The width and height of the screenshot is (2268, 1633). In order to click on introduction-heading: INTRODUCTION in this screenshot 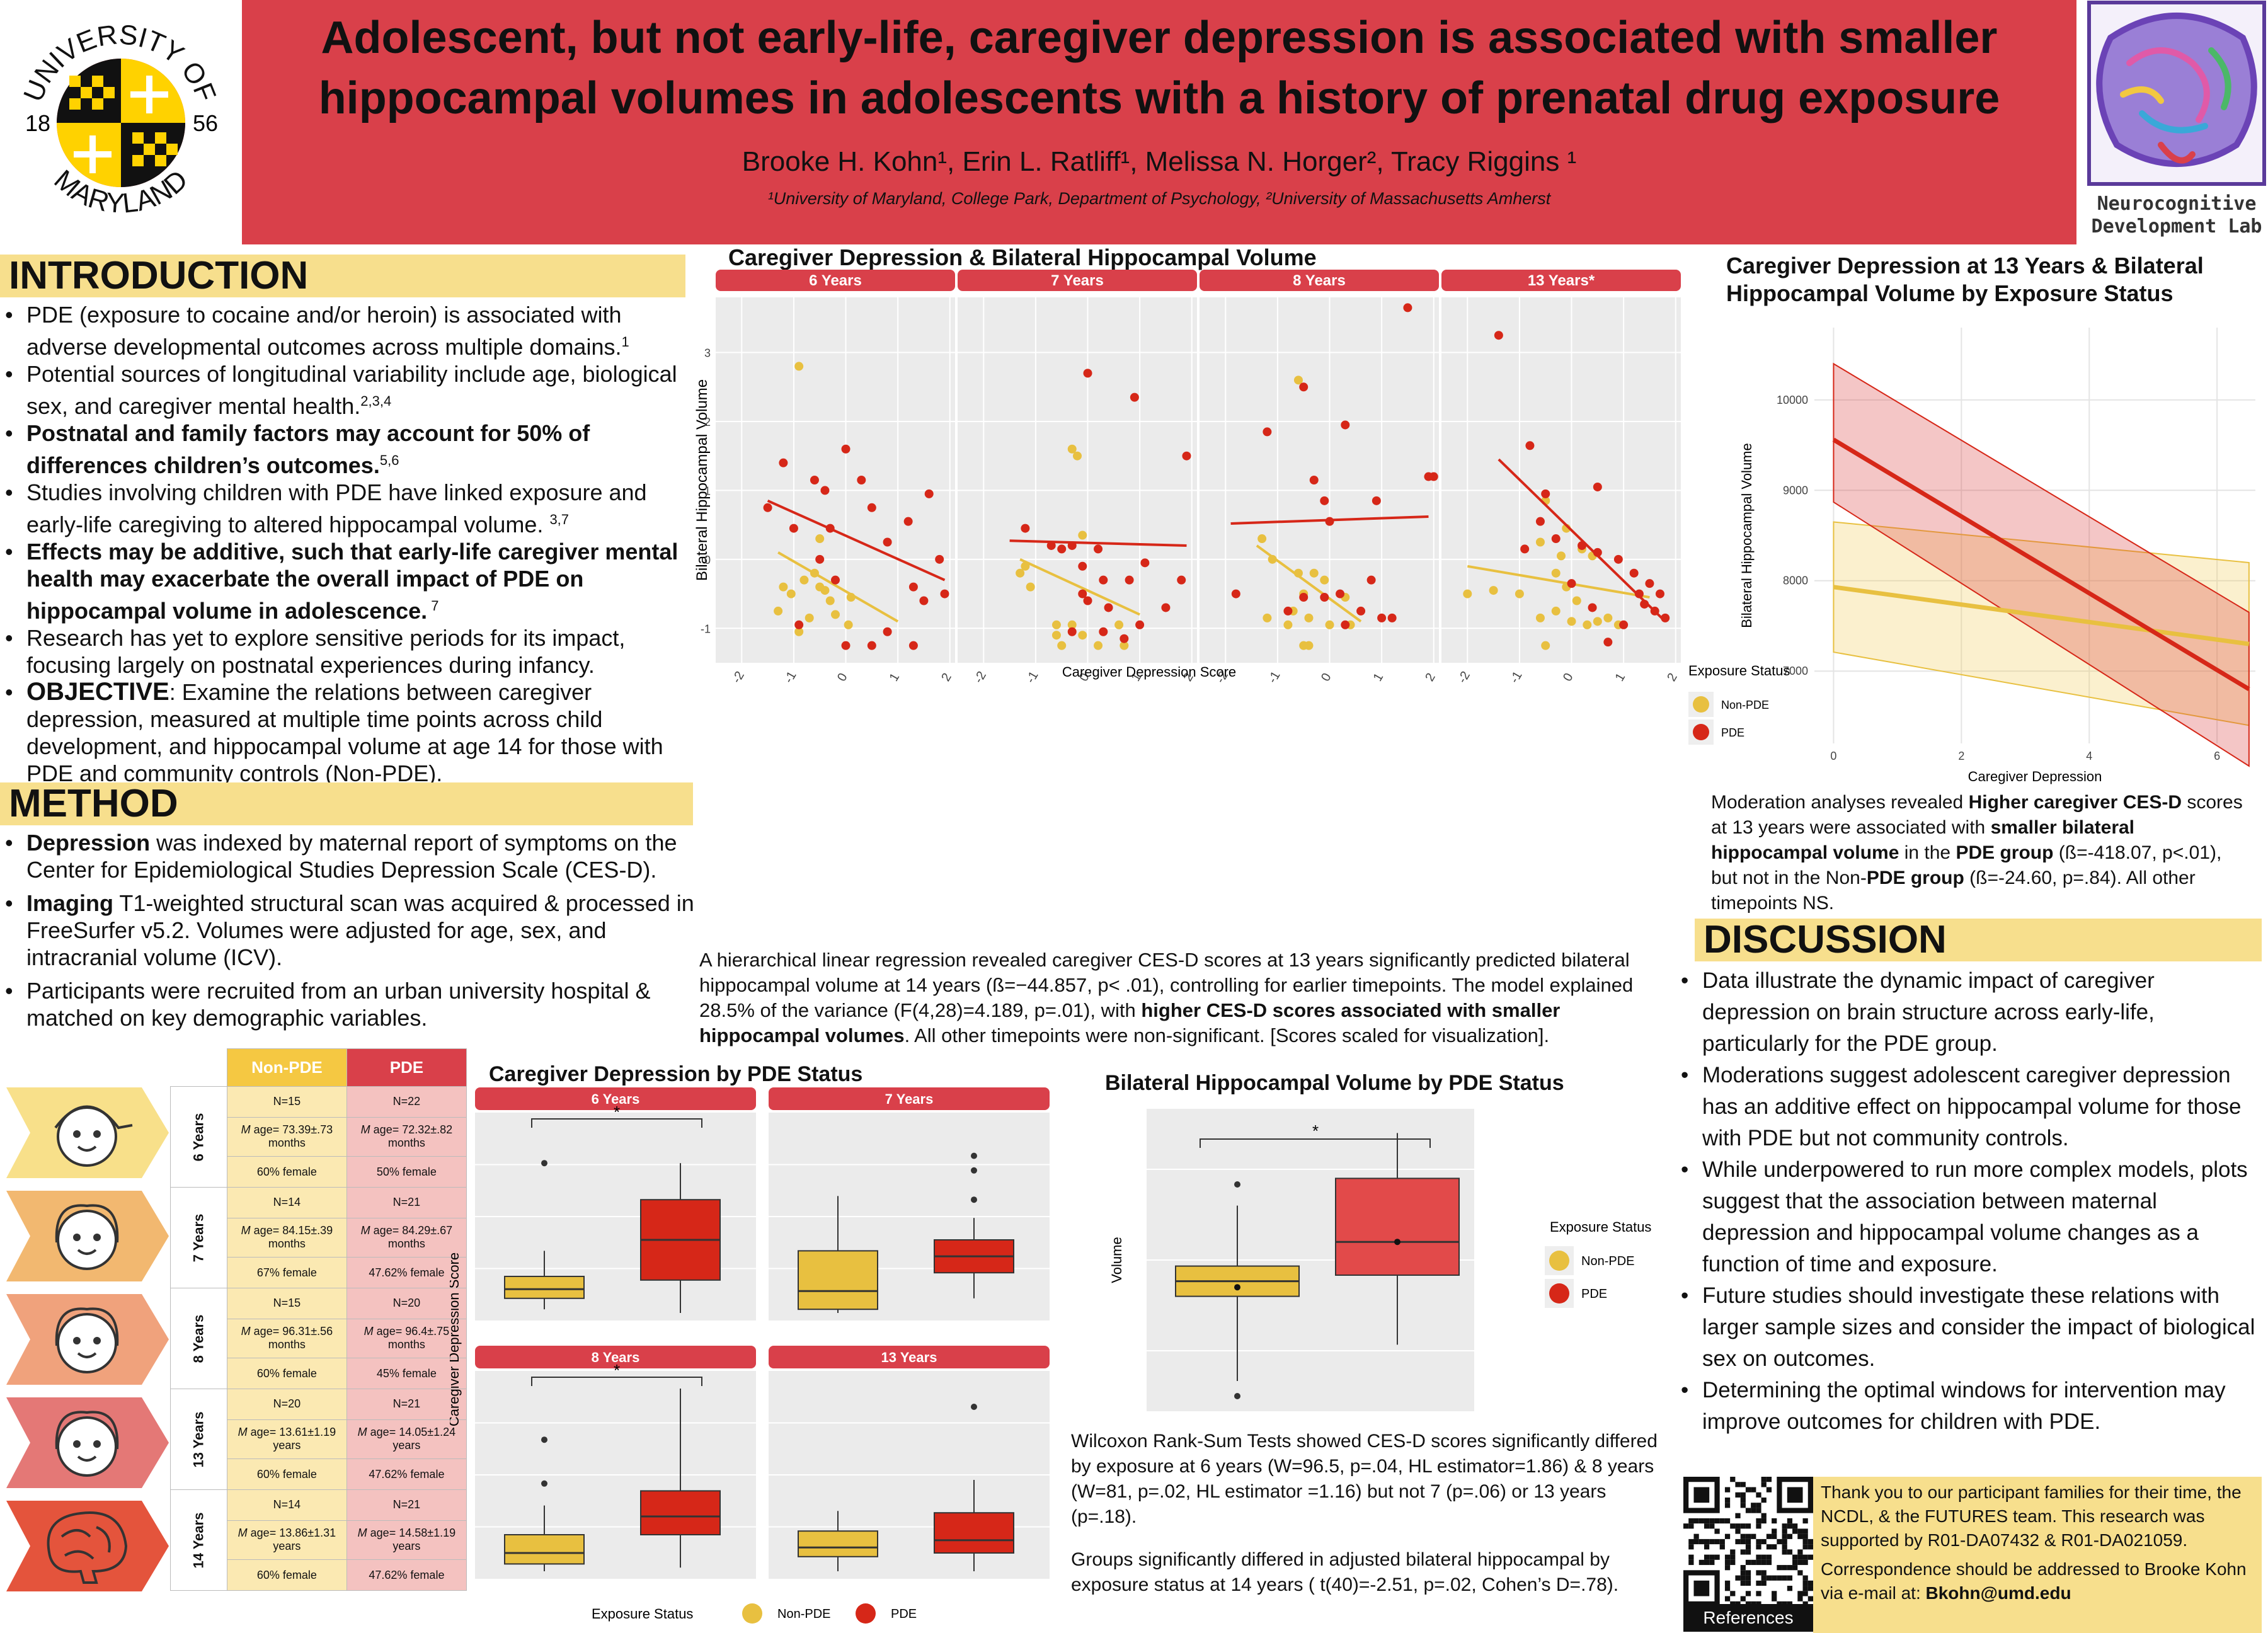, I will do `click(342, 276)`.